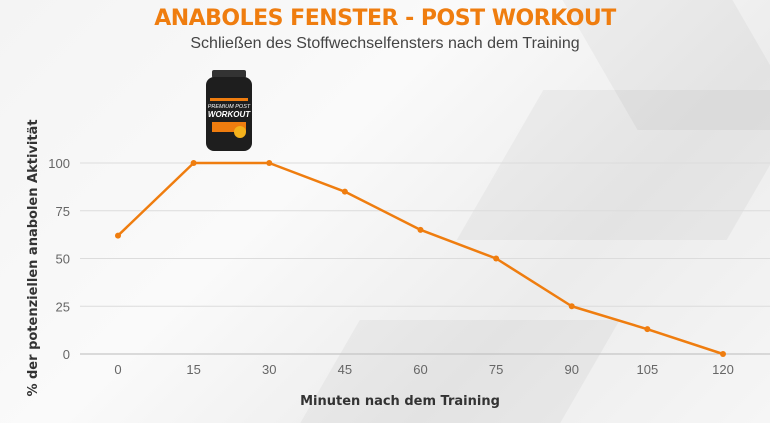 This screenshot has height=423, width=770. I want to click on product-label-line2: WORKOUT, so click(229, 114).